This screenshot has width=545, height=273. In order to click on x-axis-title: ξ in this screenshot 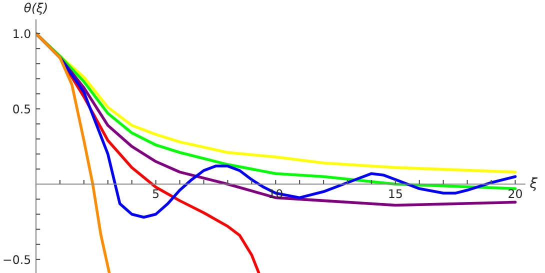, I will do `click(534, 184)`.